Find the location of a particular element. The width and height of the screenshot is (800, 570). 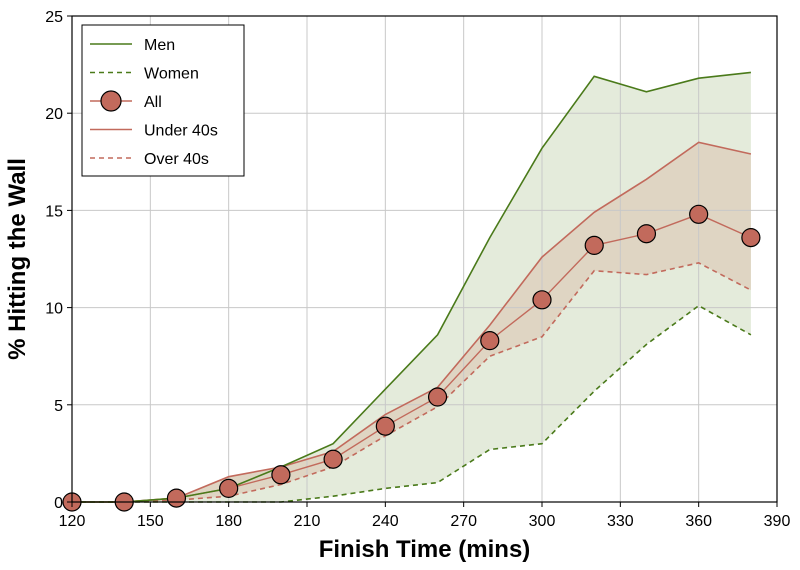

legend-label-women: Women is located at coordinates (171, 74).